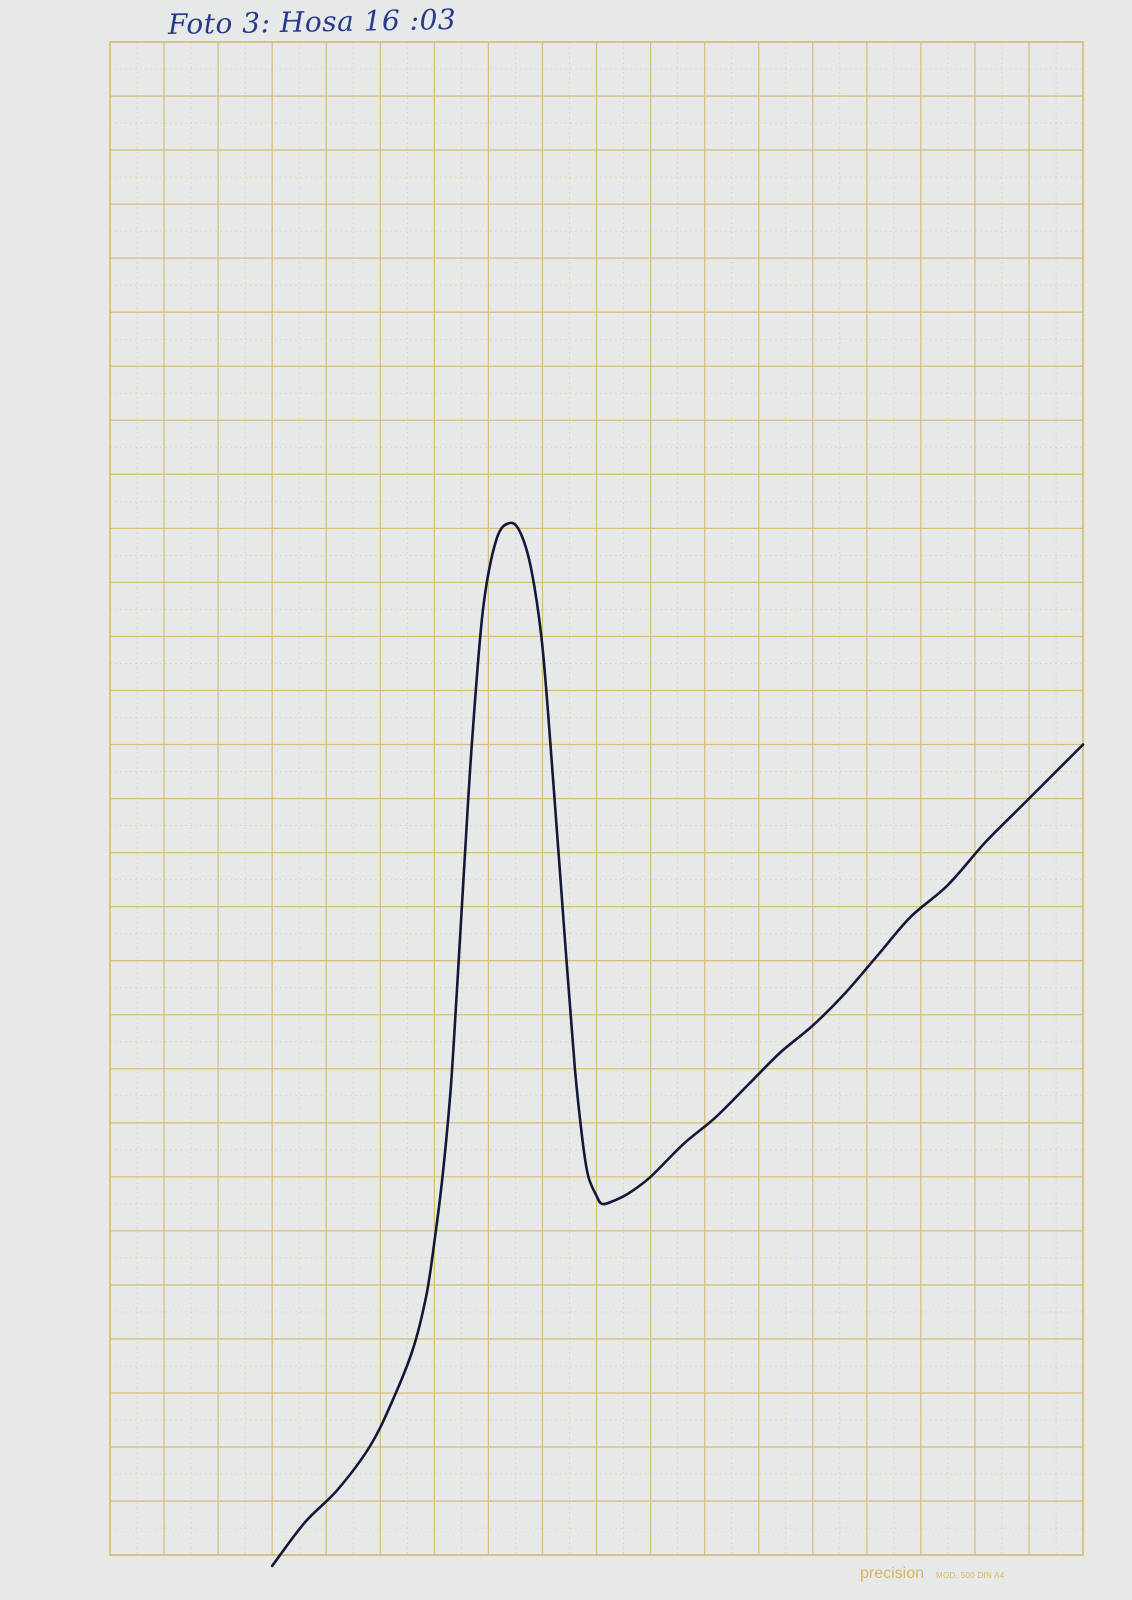 This screenshot has height=1600, width=1132. What do you see at coordinates (970, 1575) in the screenshot?
I see `paper-model: MOD. 500 DIN A4` at bounding box center [970, 1575].